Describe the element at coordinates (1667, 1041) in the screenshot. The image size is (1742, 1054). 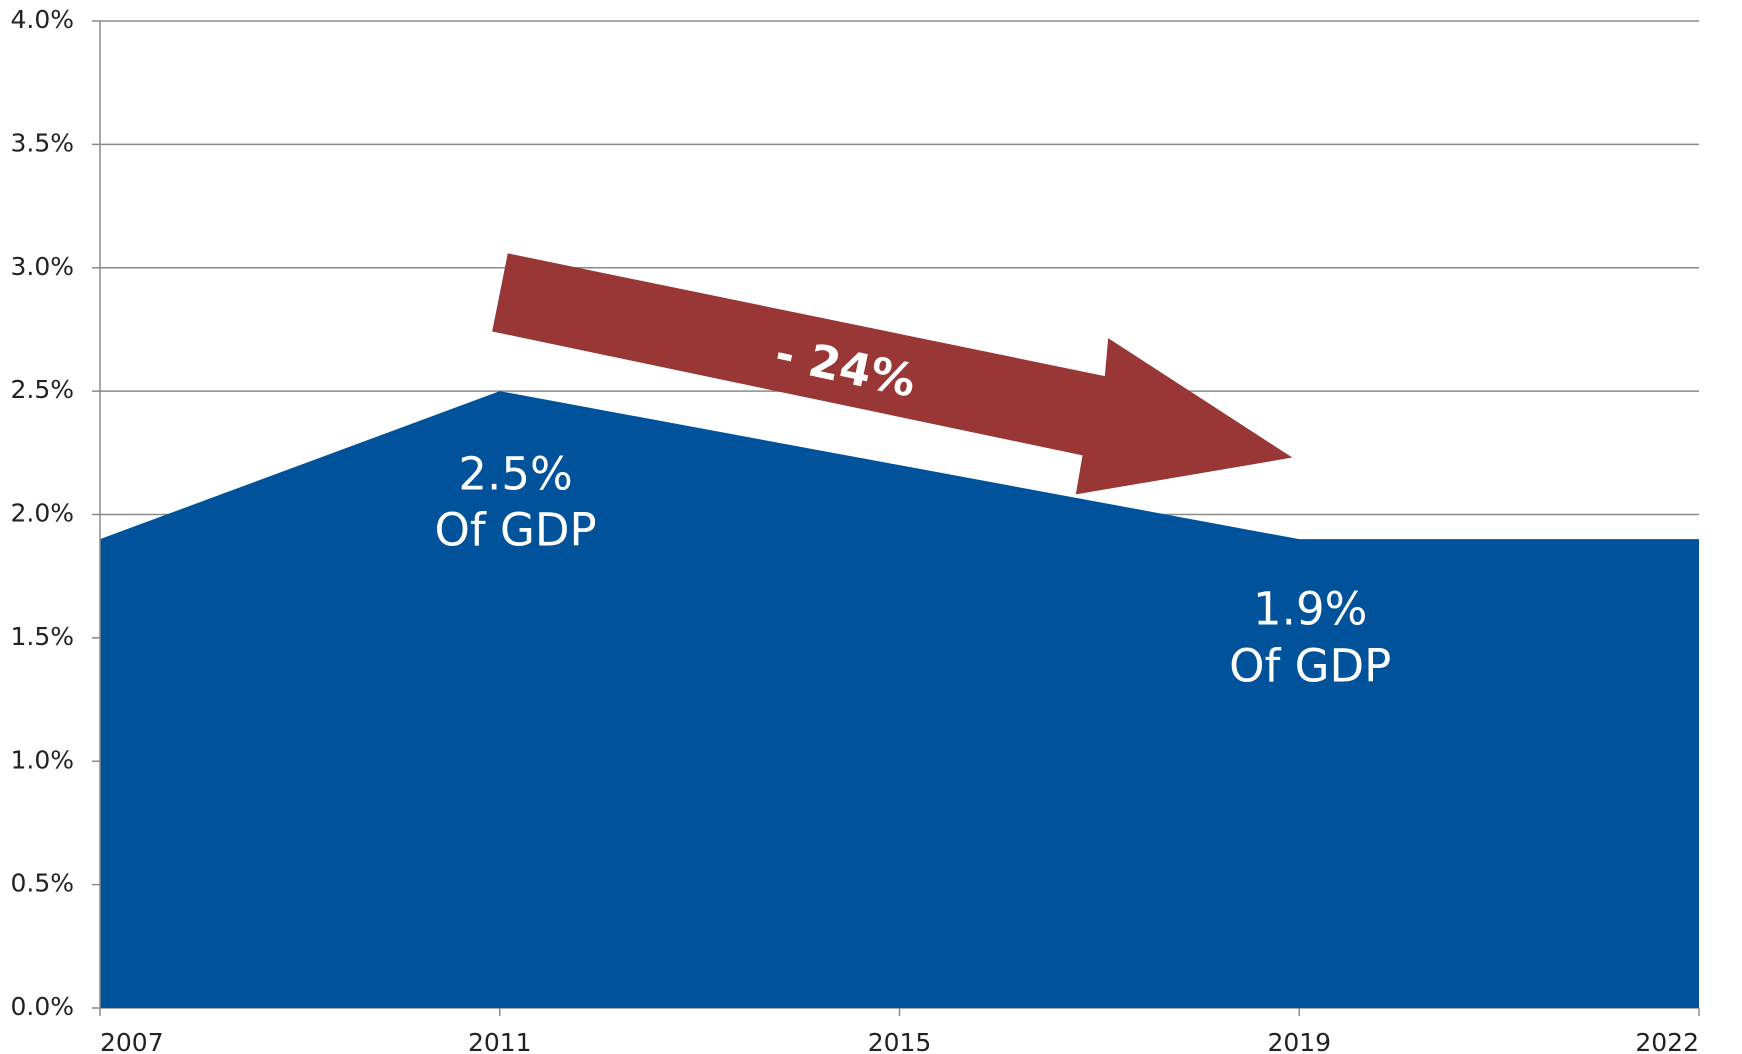
I see `x-tick-label: 2022` at that location.